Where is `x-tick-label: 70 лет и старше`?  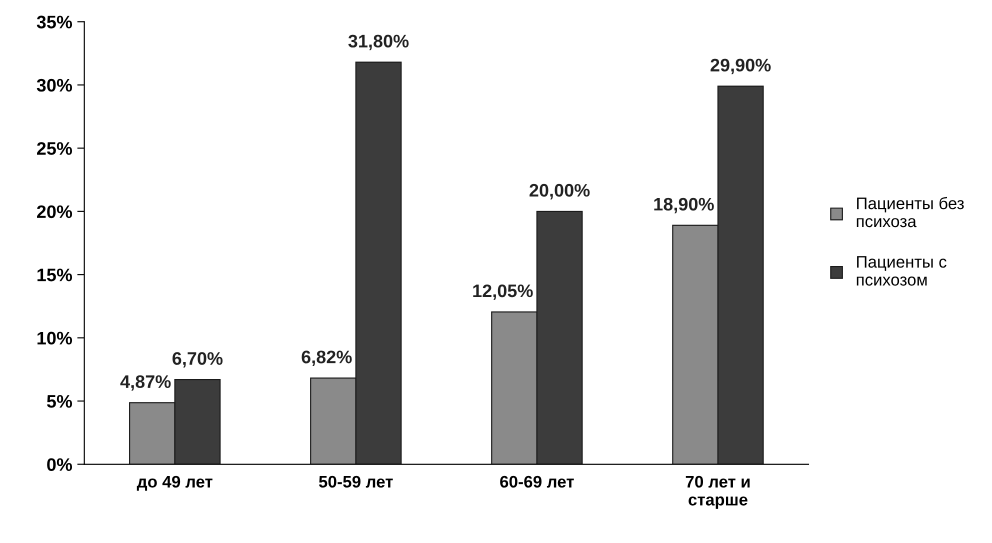
x-tick-label: 70 лет и старше is located at coordinates (718, 492).